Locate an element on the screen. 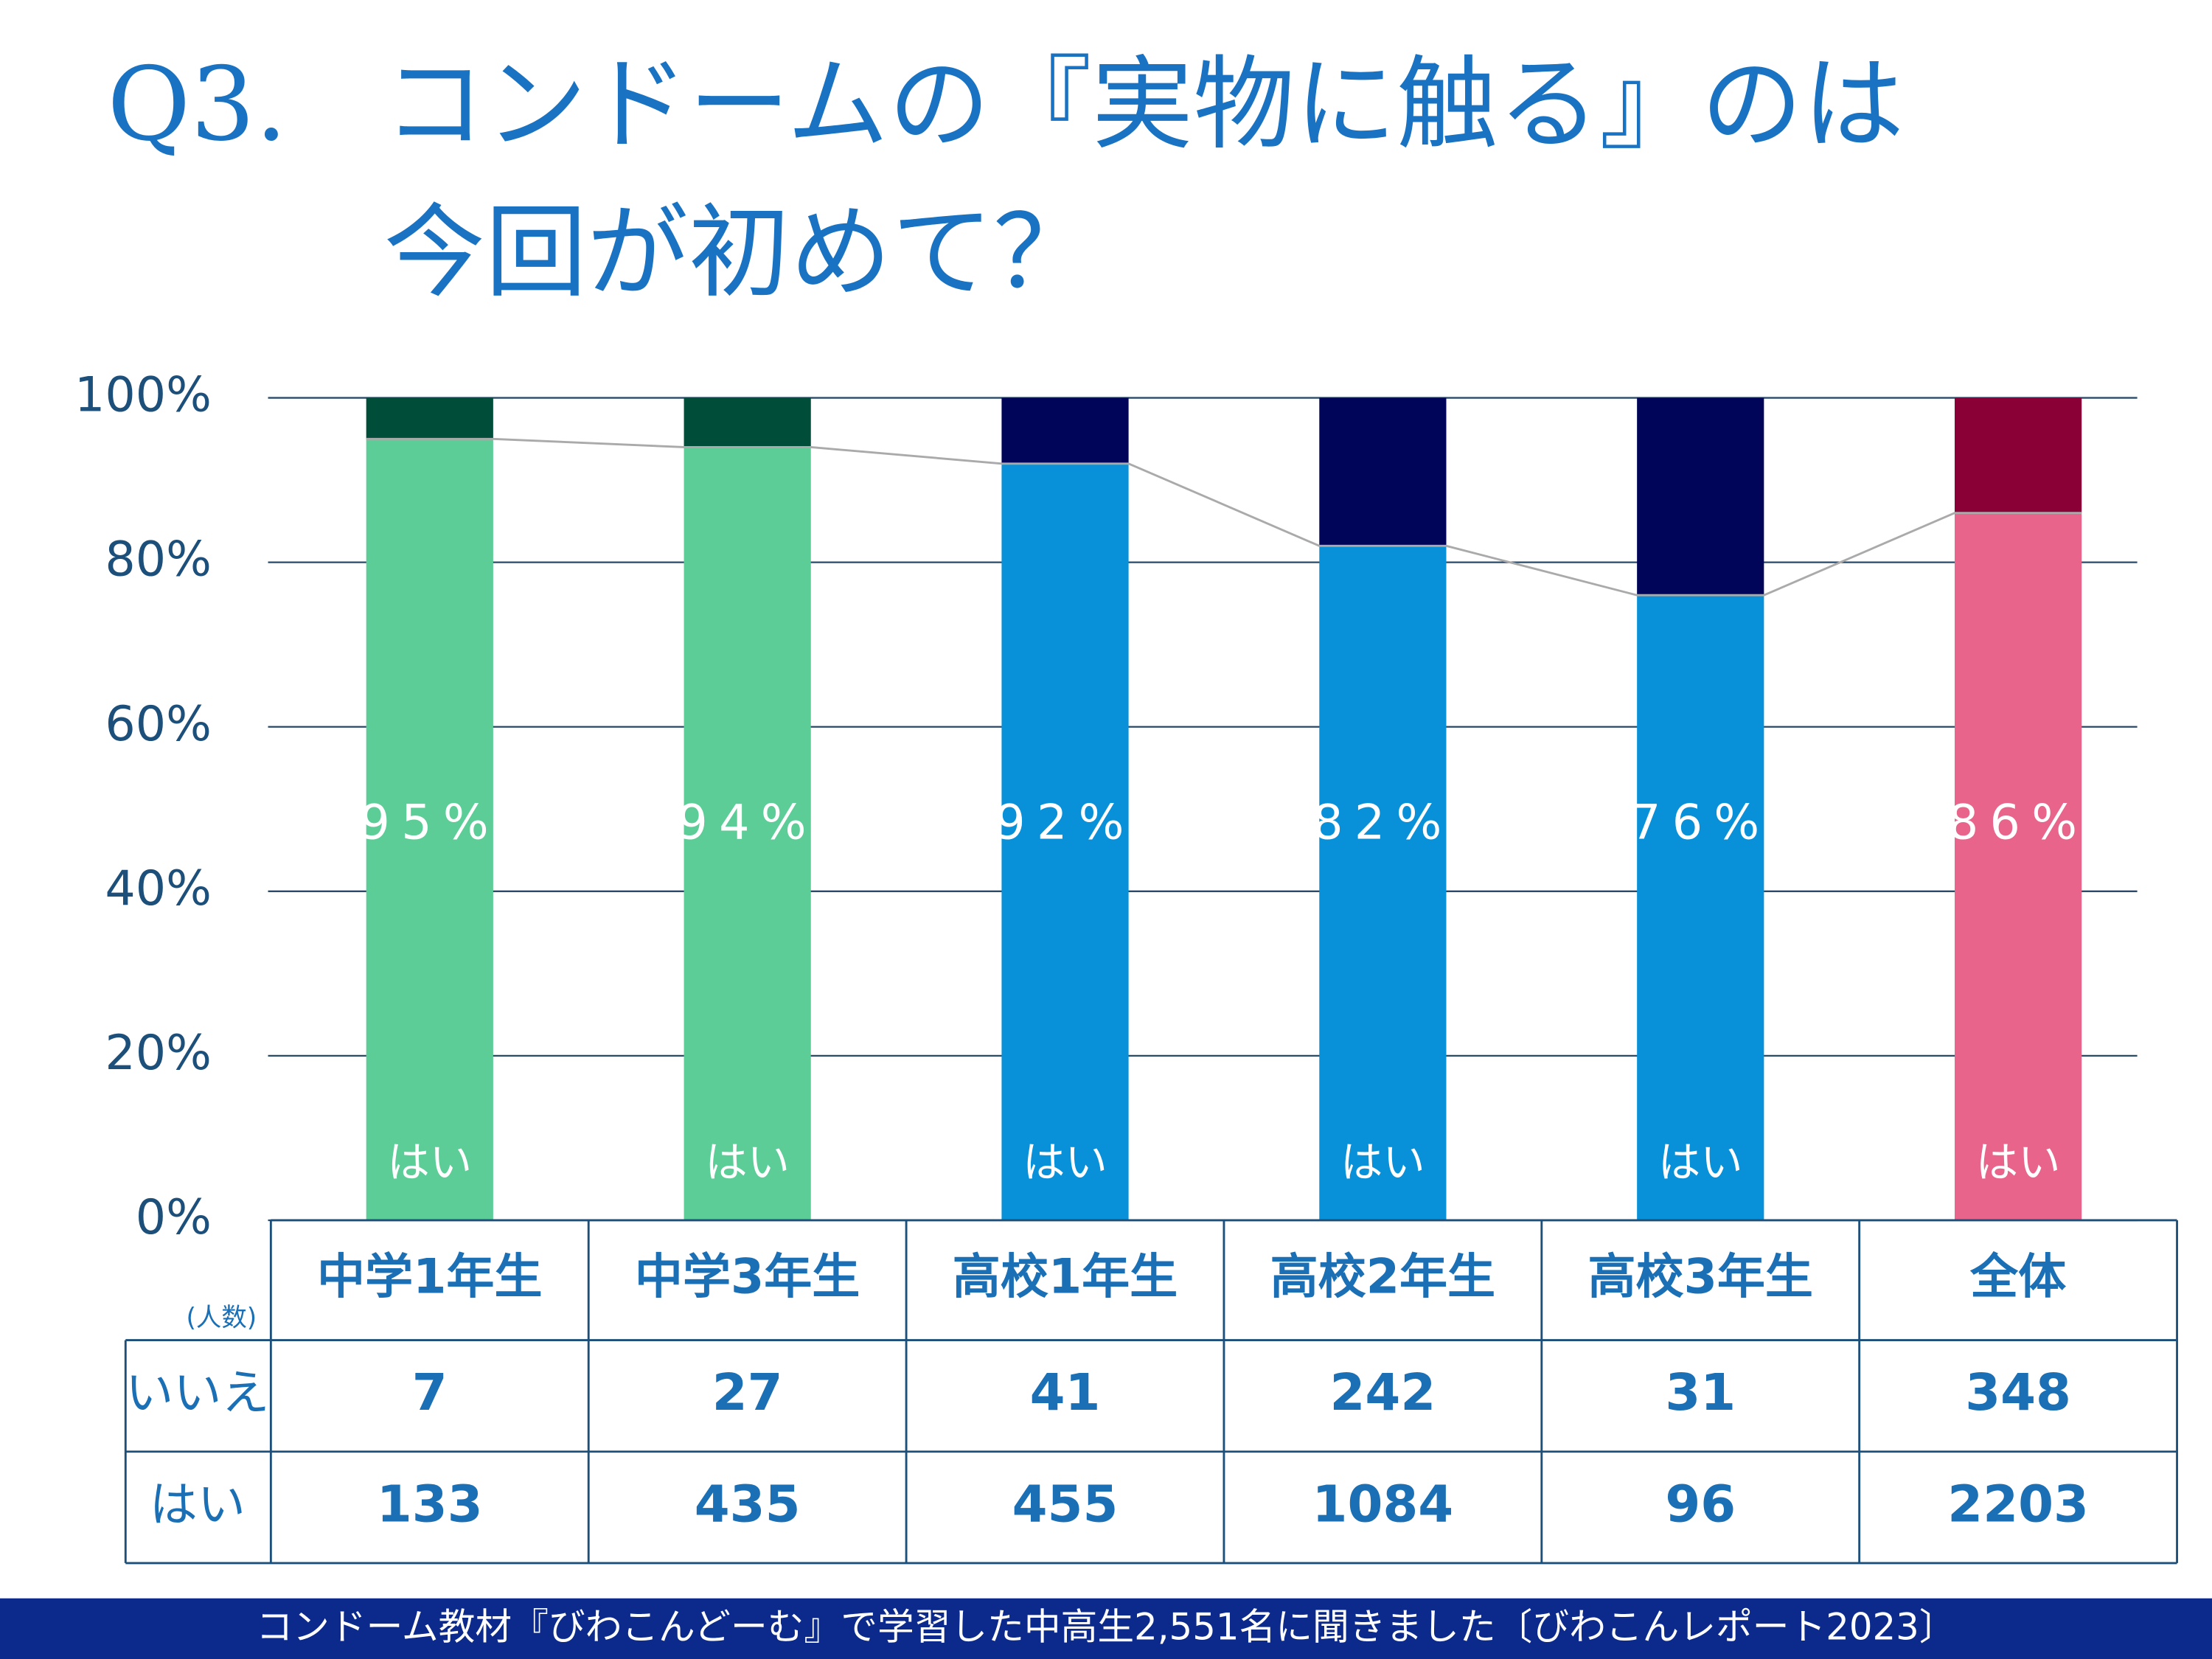  value-label: 94% is located at coordinates (747, 822).